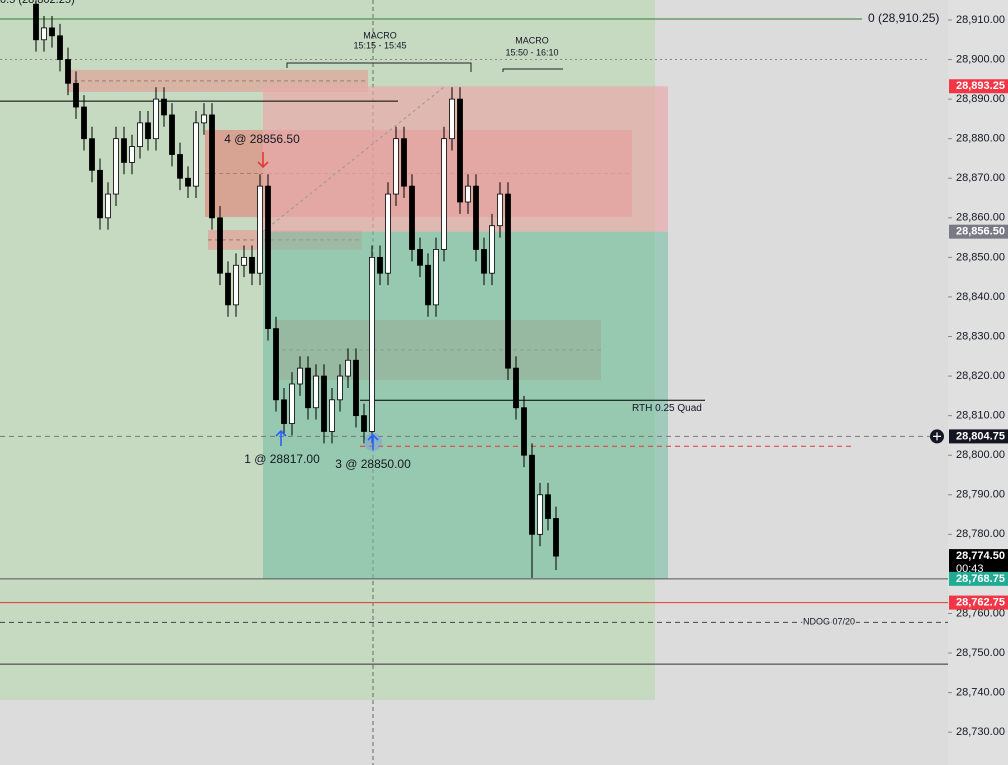 The height and width of the screenshot is (765, 1008). What do you see at coordinates (531, 52) in the screenshot?
I see `annotation: 15:50 - 16:10` at bounding box center [531, 52].